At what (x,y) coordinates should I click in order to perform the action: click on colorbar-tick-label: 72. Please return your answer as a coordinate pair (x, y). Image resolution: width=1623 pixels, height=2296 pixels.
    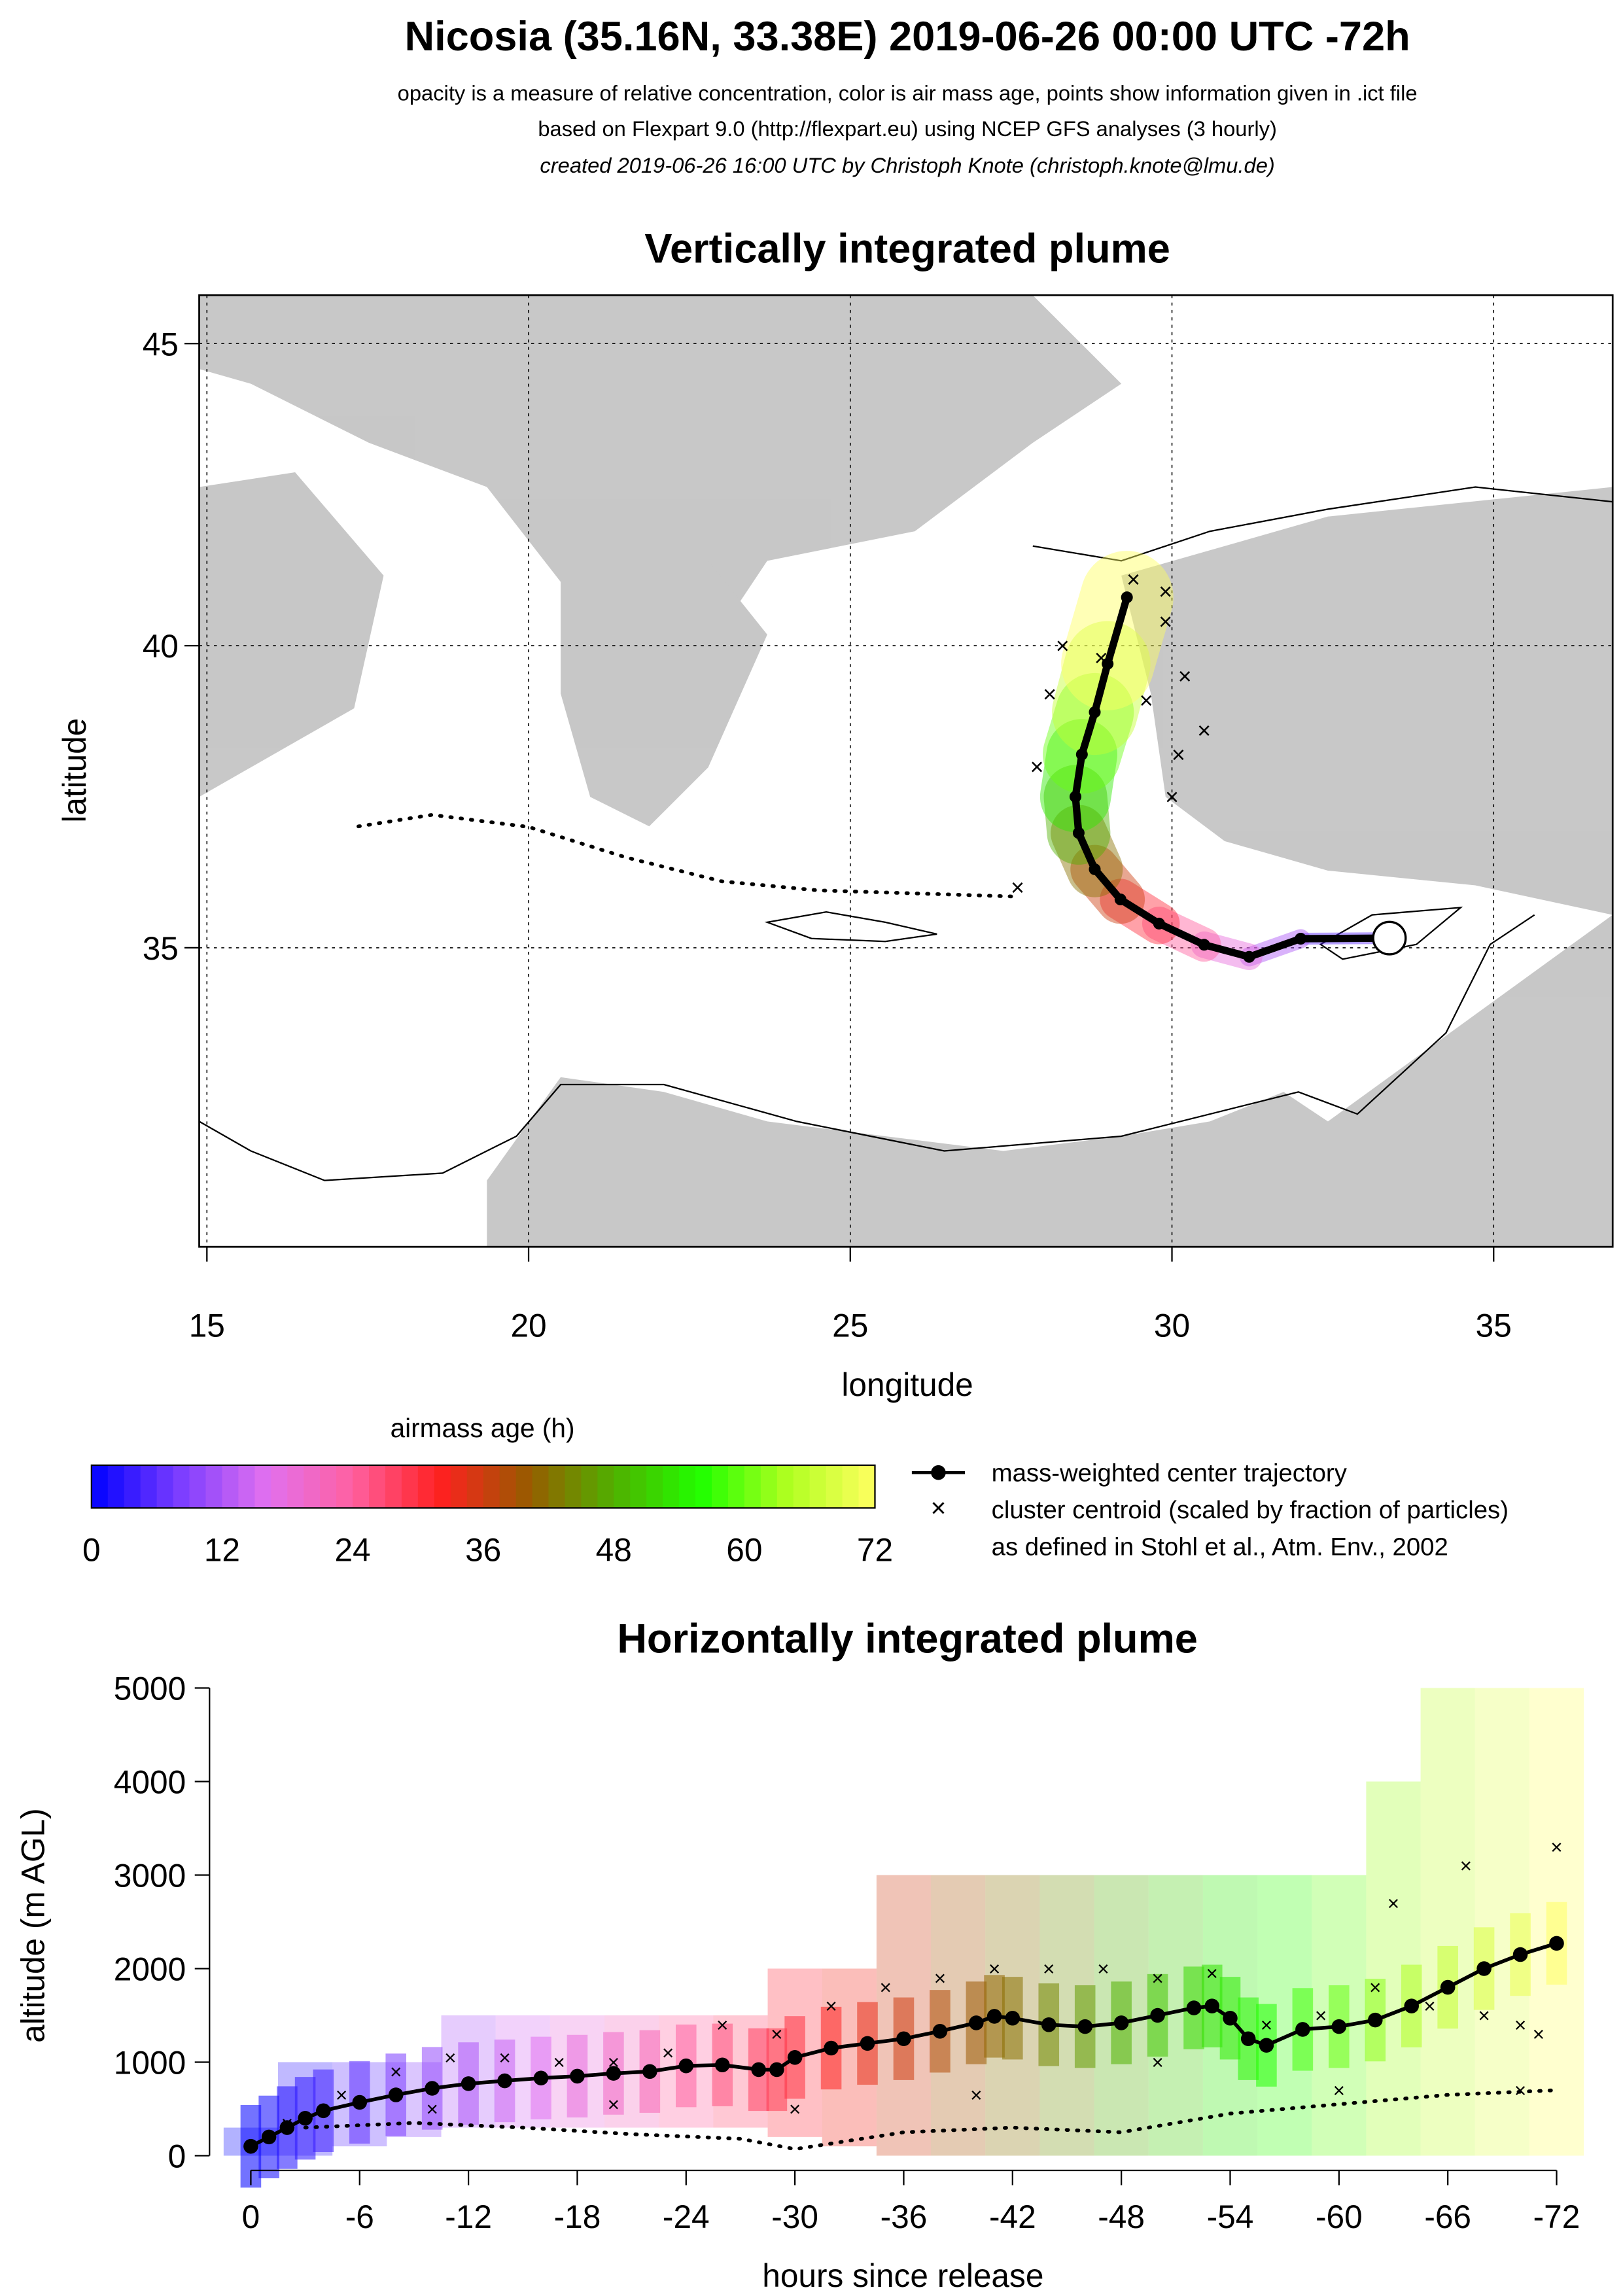
    Looking at the image, I should click on (875, 1550).